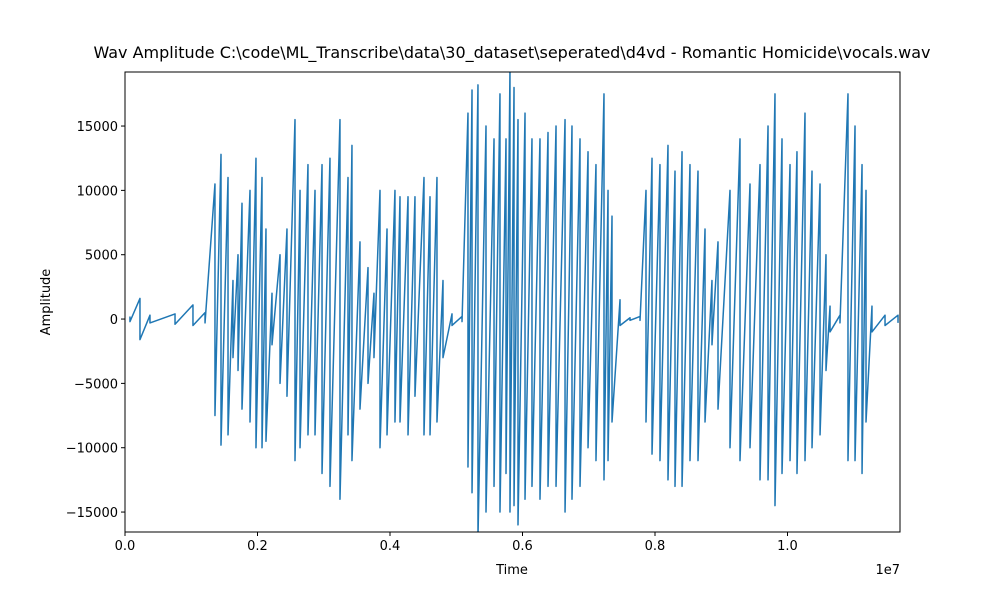  What do you see at coordinates (101, 256) in the screenshot?
I see `y-tick-label: 5000` at bounding box center [101, 256].